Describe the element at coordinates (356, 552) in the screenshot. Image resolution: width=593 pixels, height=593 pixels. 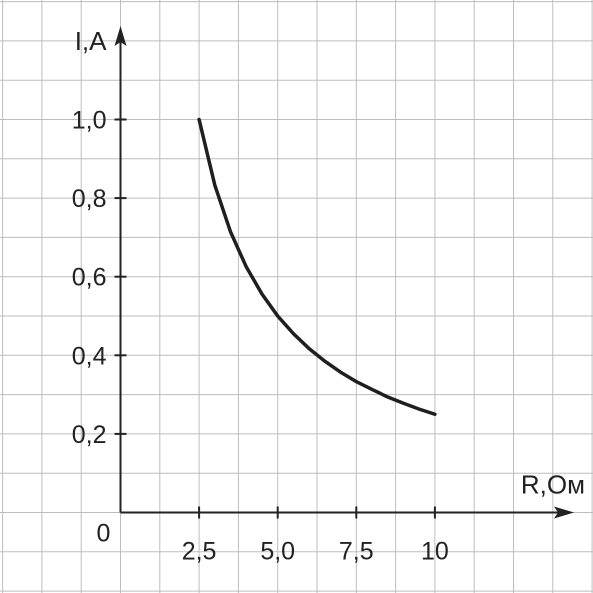
I see `x-tick-label: 7,5` at that location.